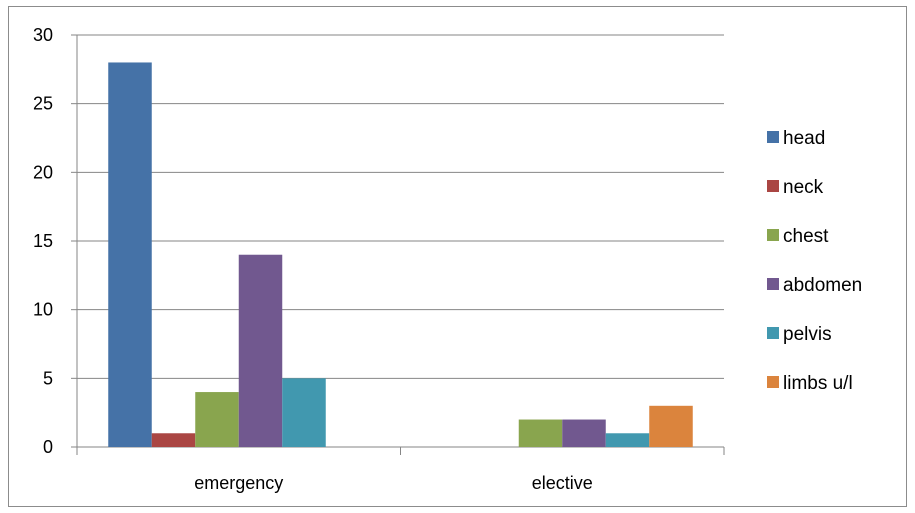  Describe the element at coordinates (807, 334) in the screenshot. I see `legend-label: pelvis` at that location.